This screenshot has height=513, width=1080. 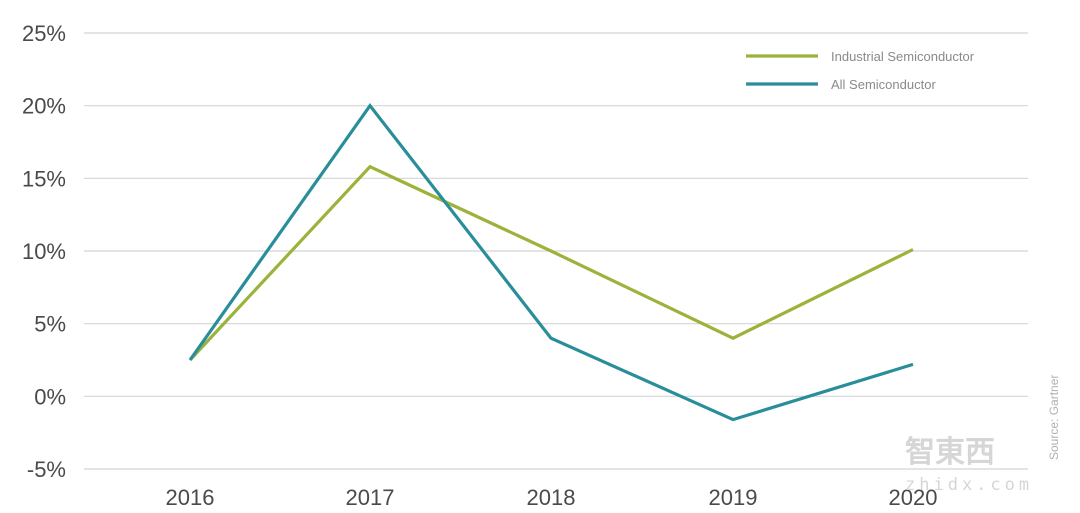 What do you see at coordinates (969, 485) in the screenshot?
I see `watermark-subtext: zhidx.com` at bounding box center [969, 485].